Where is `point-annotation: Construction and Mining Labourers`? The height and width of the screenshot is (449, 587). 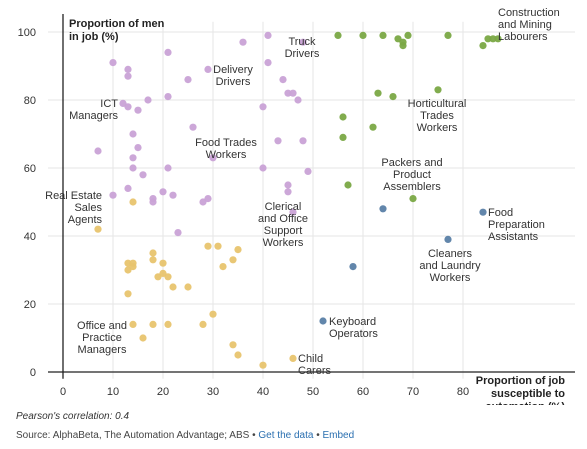
point-annotation: Construction and Mining Labourers is located at coordinates (529, 25).